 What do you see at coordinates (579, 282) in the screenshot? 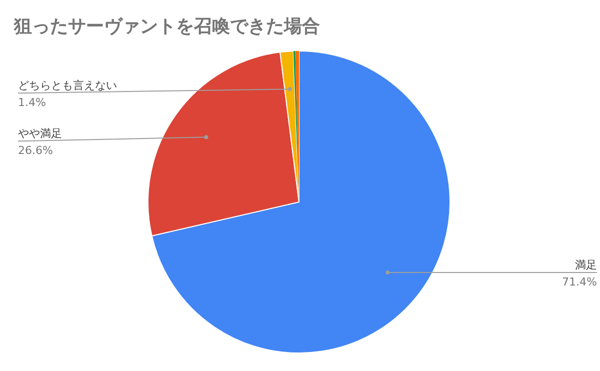
I see `data-label: 71.4%` at bounding box center [579, 282].